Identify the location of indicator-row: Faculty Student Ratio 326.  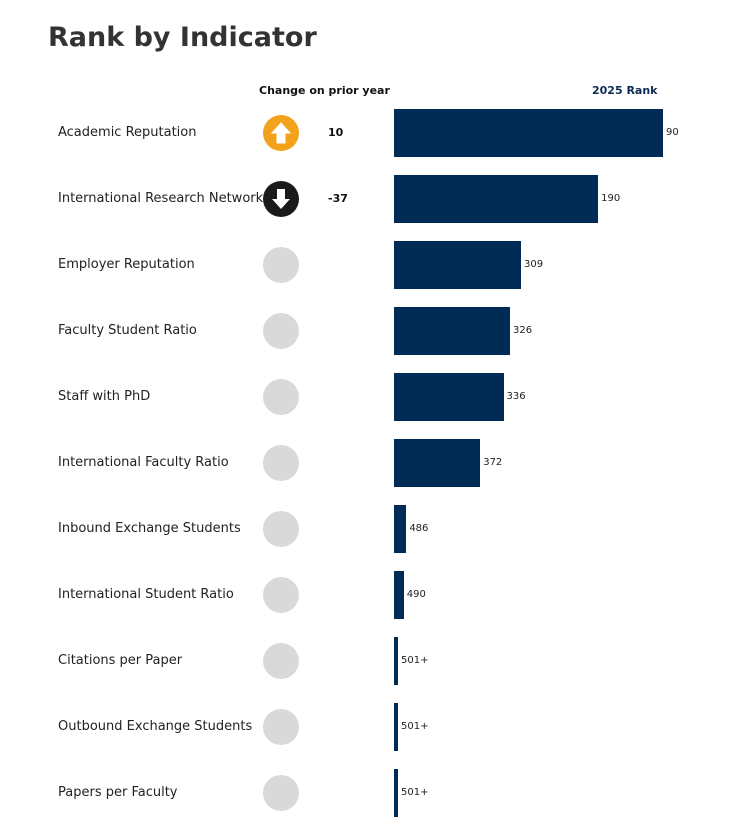
(374, 331).